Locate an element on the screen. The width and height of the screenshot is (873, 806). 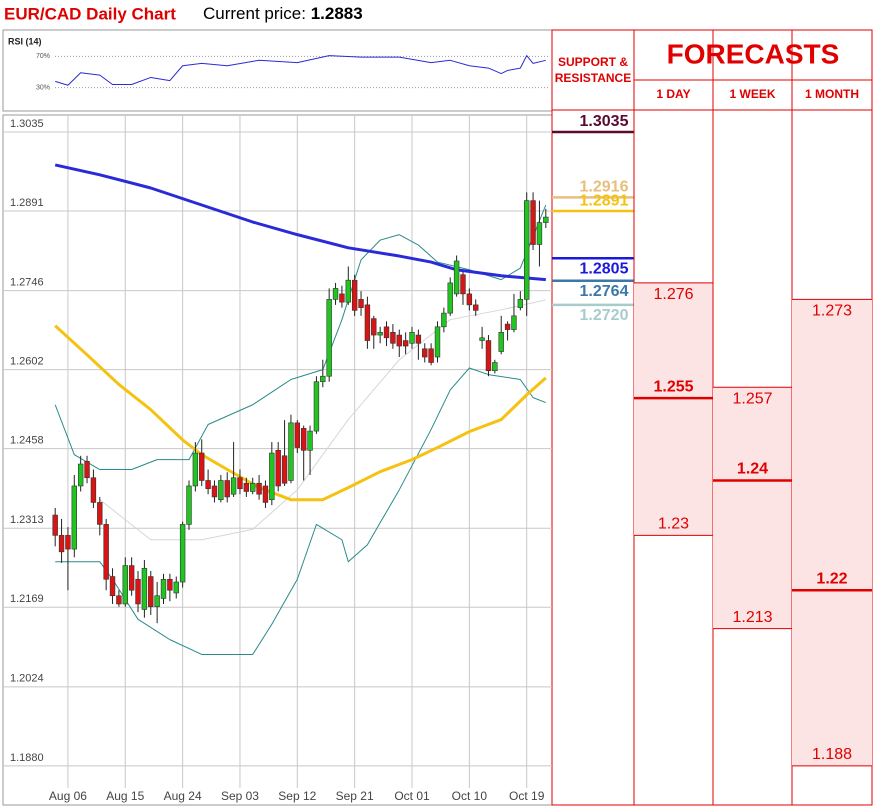
x-tick-label: Oct 10 is located at coordinates (470, 796).